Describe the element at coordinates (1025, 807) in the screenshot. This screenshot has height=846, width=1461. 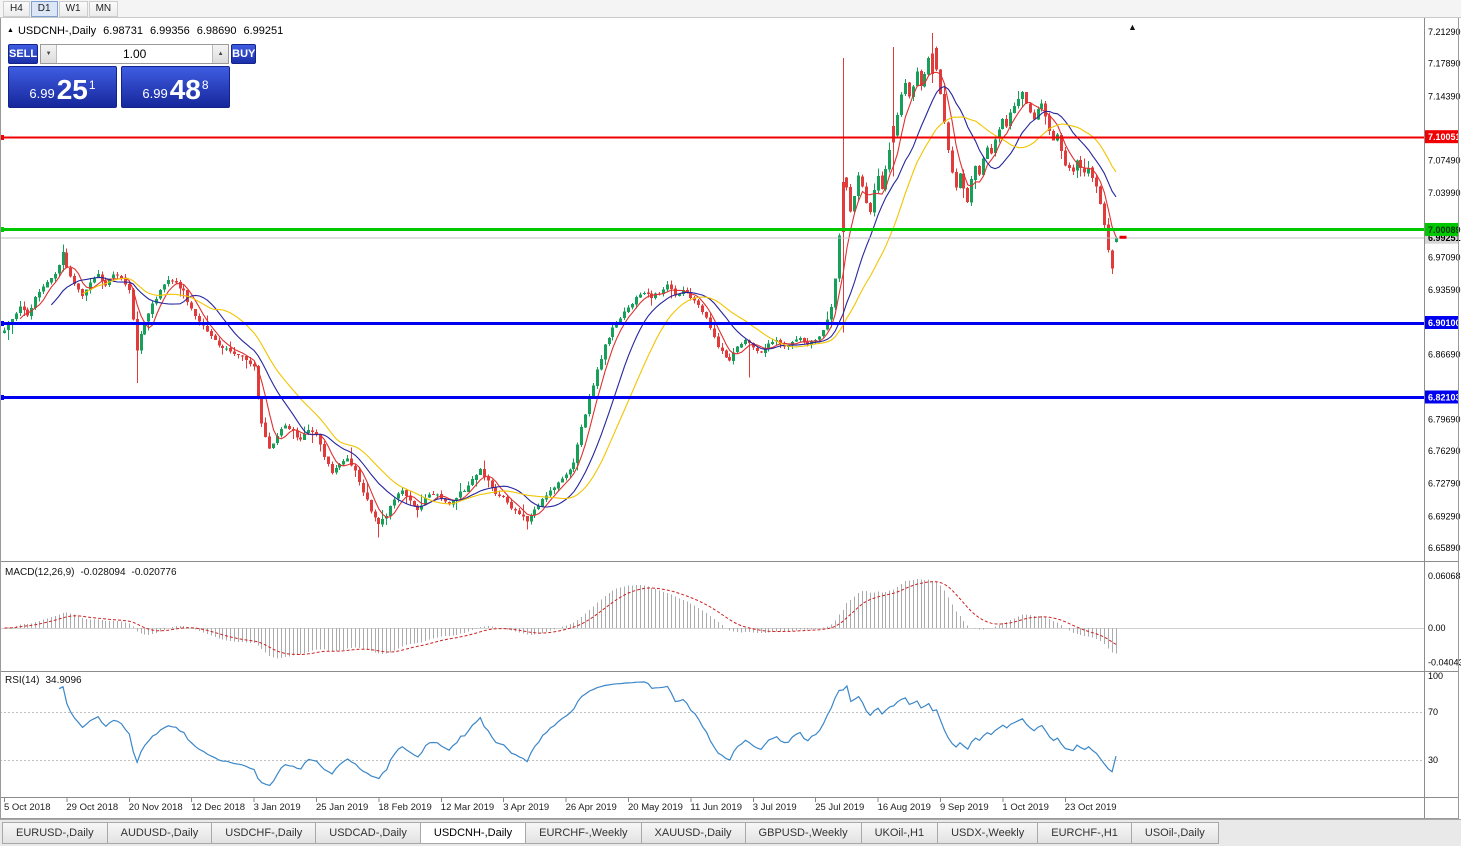
I see `svg-text: 1 Oct 2019` at that location.